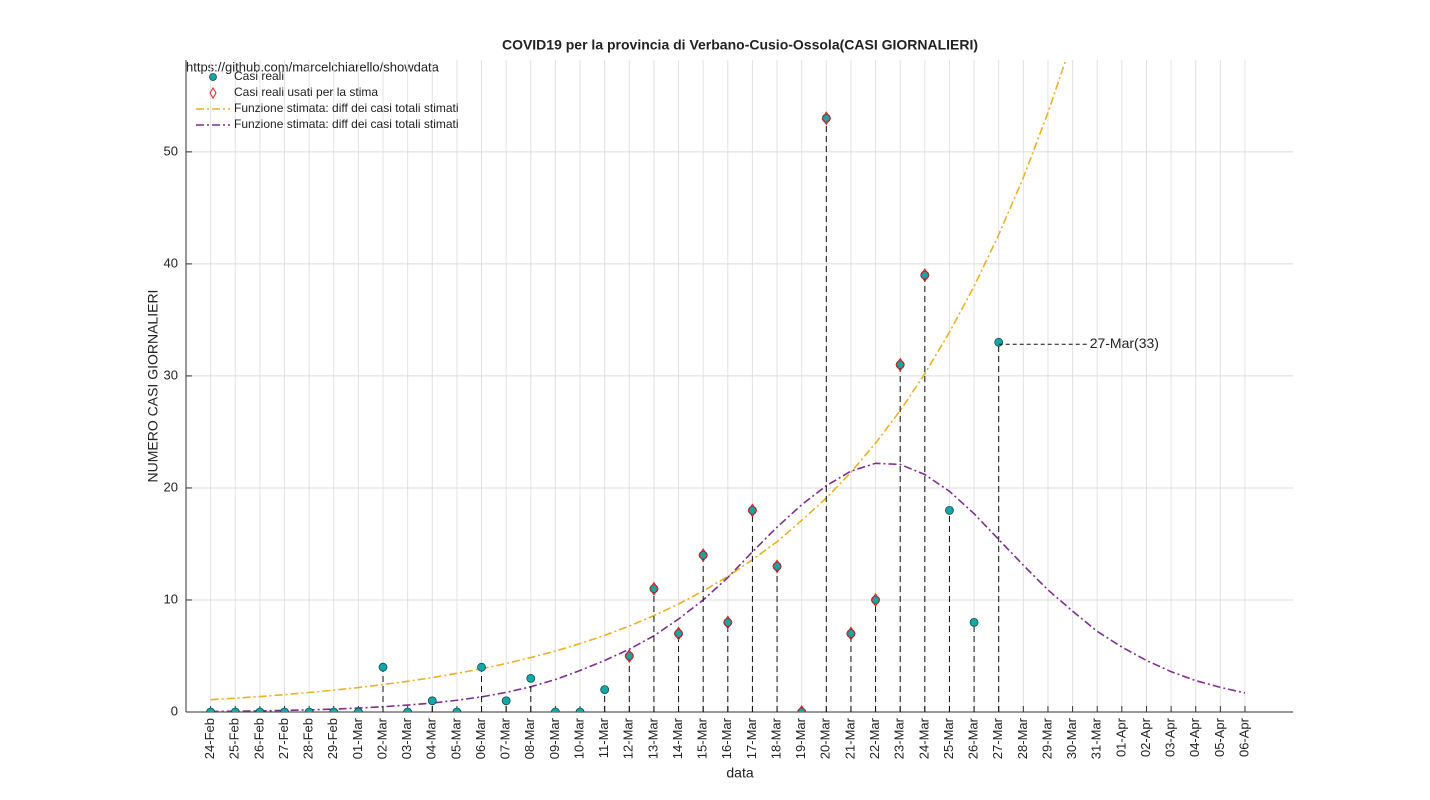 This screenshot has height=800, width=1430. What do you see at coordinates (171, 598) in the screenshot?
I see `y-tick-label: 10` at bounding box center [171, 598].